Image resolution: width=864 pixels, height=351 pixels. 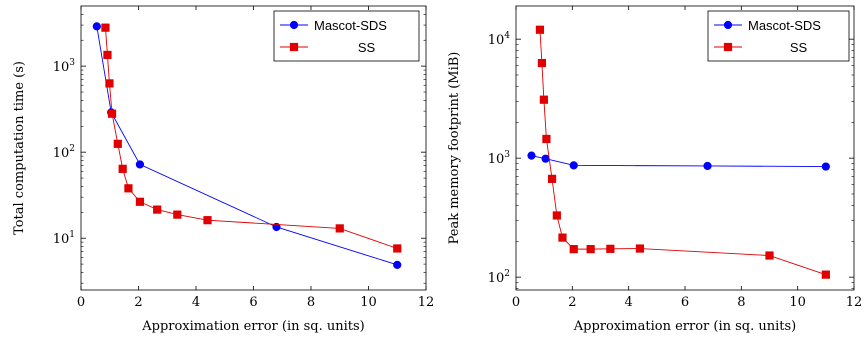 What do you see at coordinates (454, 148) in the screenshot?
I see `y-axis-label: Peak memory footprint (MiB)` at bounding box center [454, 148].